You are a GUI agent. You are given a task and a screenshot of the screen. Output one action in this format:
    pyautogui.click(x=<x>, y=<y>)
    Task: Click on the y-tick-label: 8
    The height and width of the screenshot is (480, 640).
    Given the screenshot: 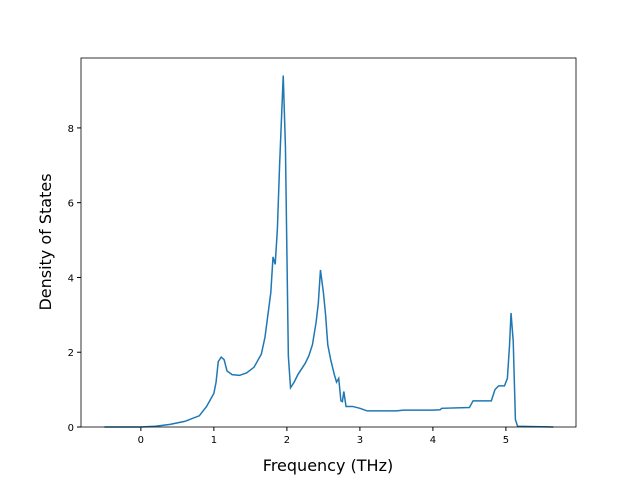 What is the action you would take?
    pyautogui.click(x=71, y=129)
    